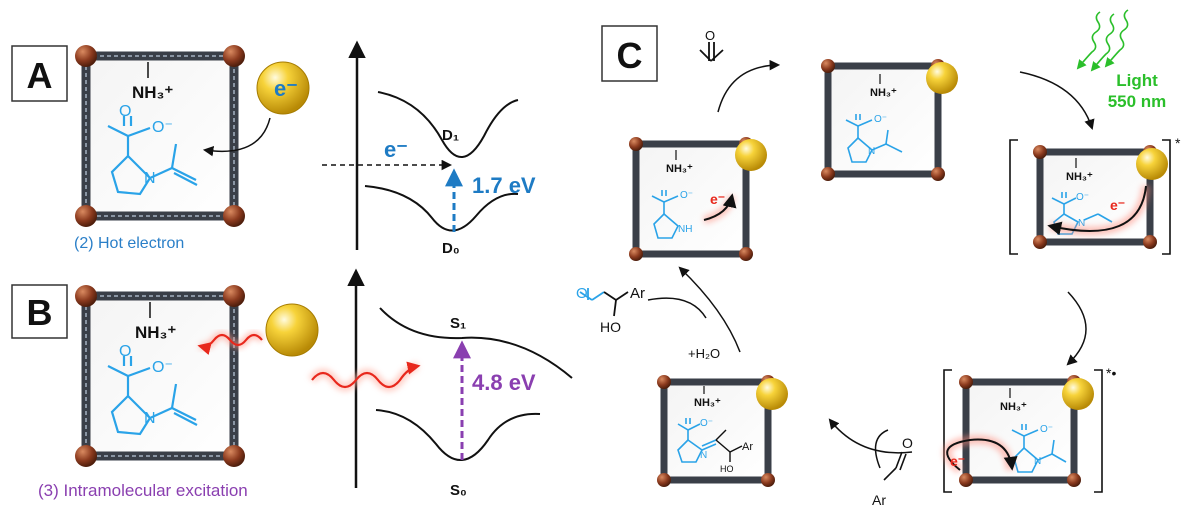 The image size is (1203, 510). I want to click on aldehyde-molecule, so click(895, 466).